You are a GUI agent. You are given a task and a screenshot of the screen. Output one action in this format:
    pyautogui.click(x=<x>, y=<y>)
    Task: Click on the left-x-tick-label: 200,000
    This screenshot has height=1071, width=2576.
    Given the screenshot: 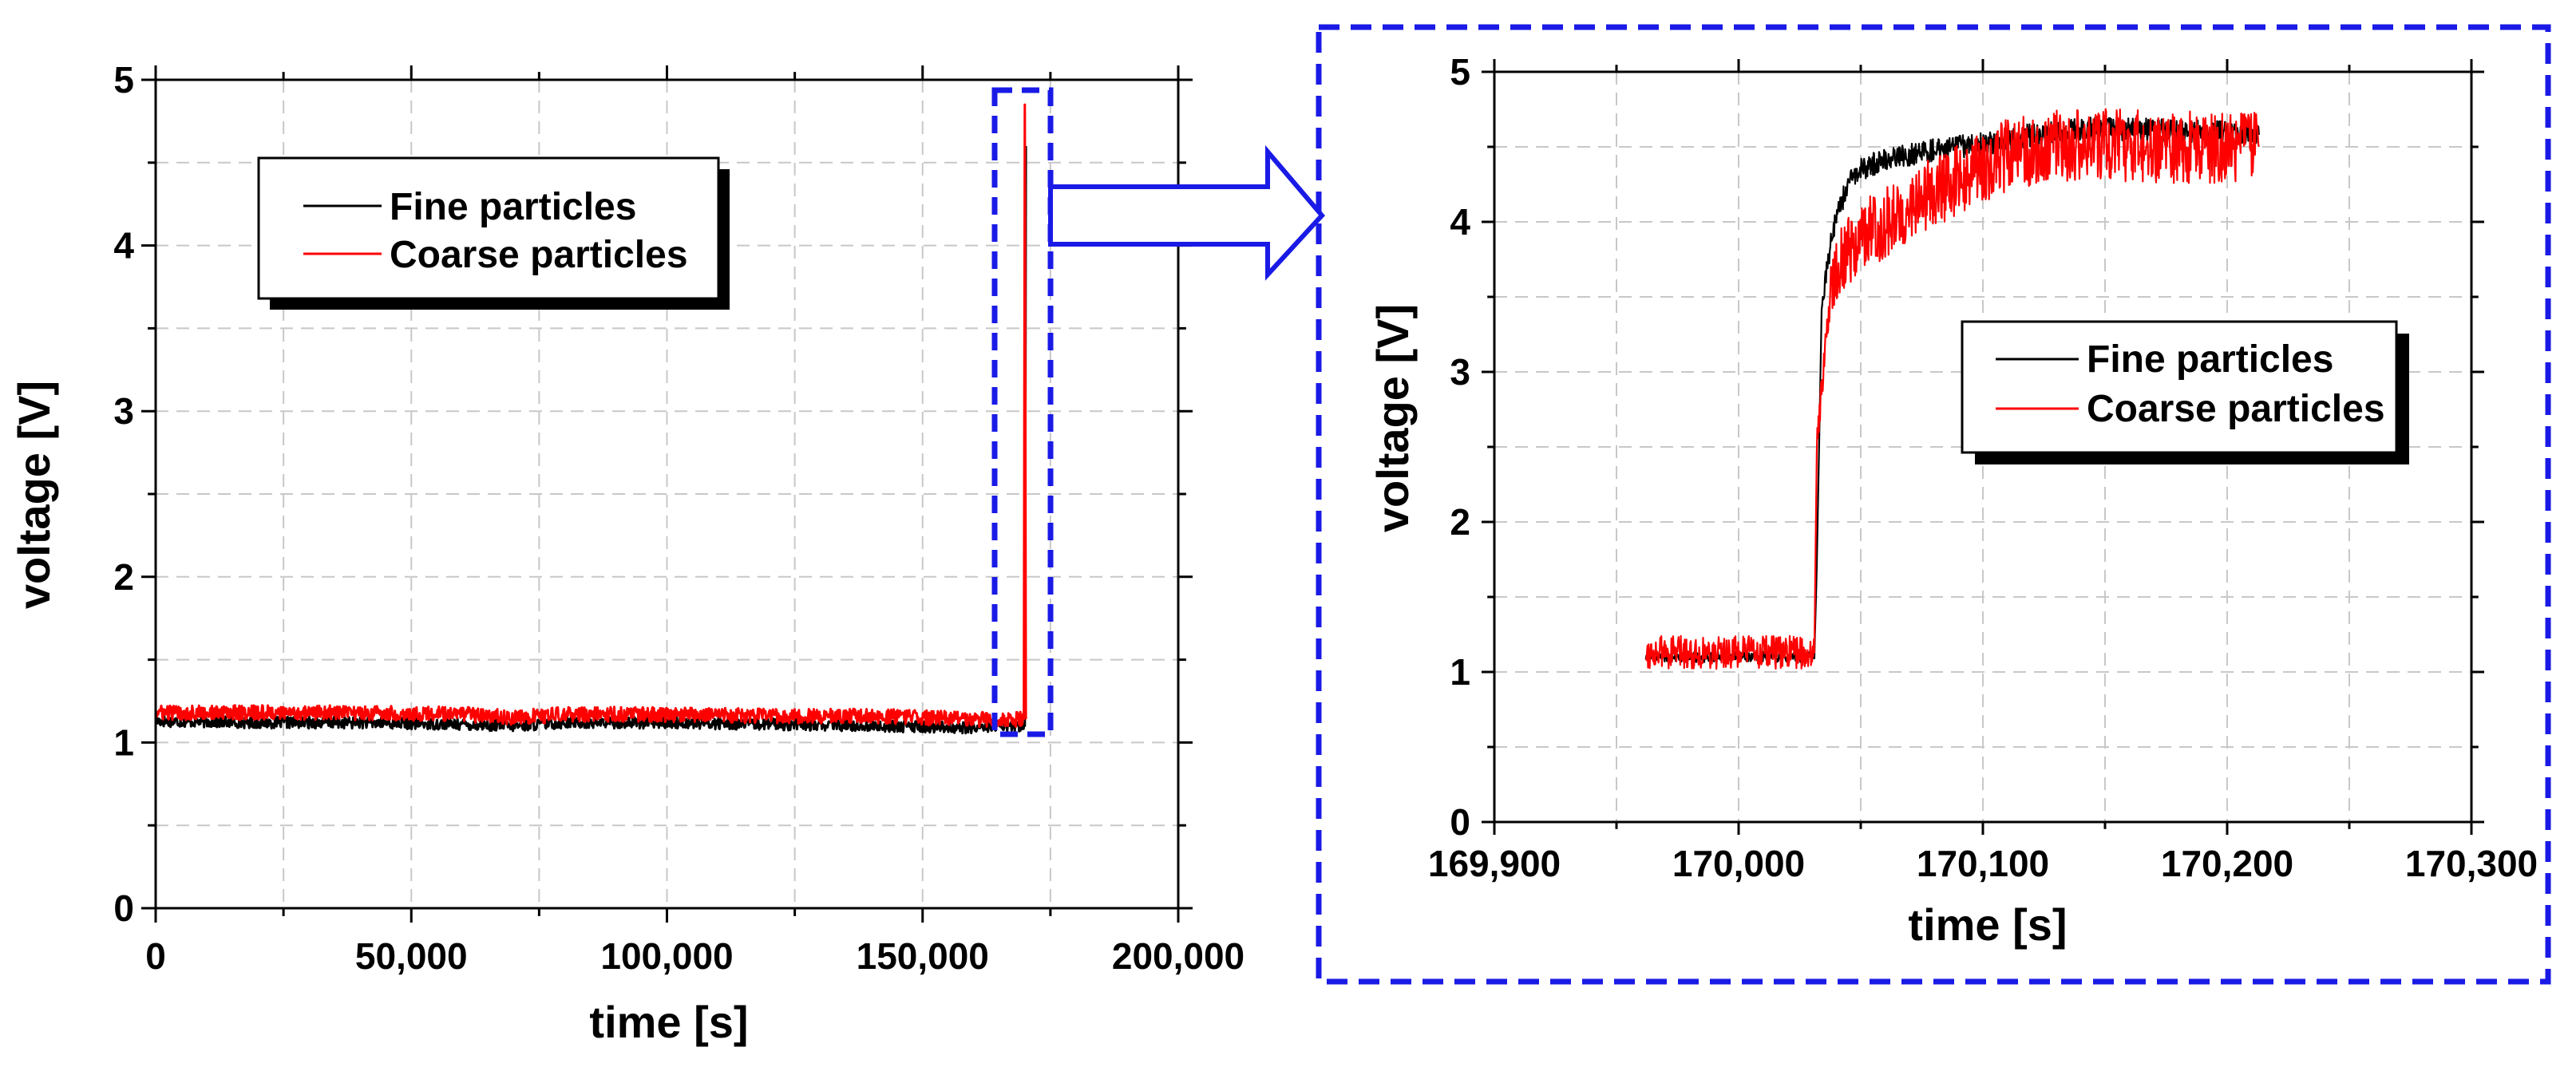 What is the action you would take?
    pyautogui.click(x=1178, y=956)
    